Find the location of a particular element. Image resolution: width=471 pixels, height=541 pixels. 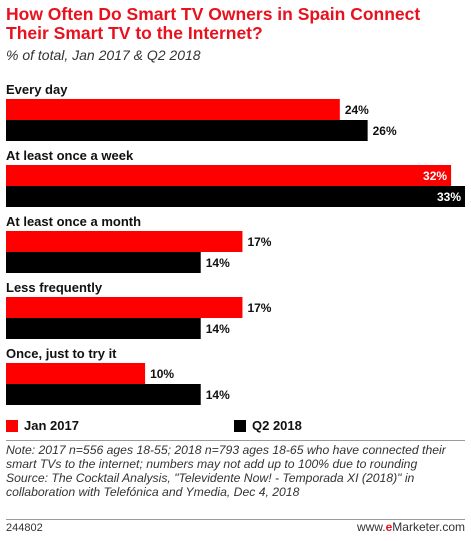

legend-item-jan-2017: Jan 2017 is located at coordinates (42, 425).